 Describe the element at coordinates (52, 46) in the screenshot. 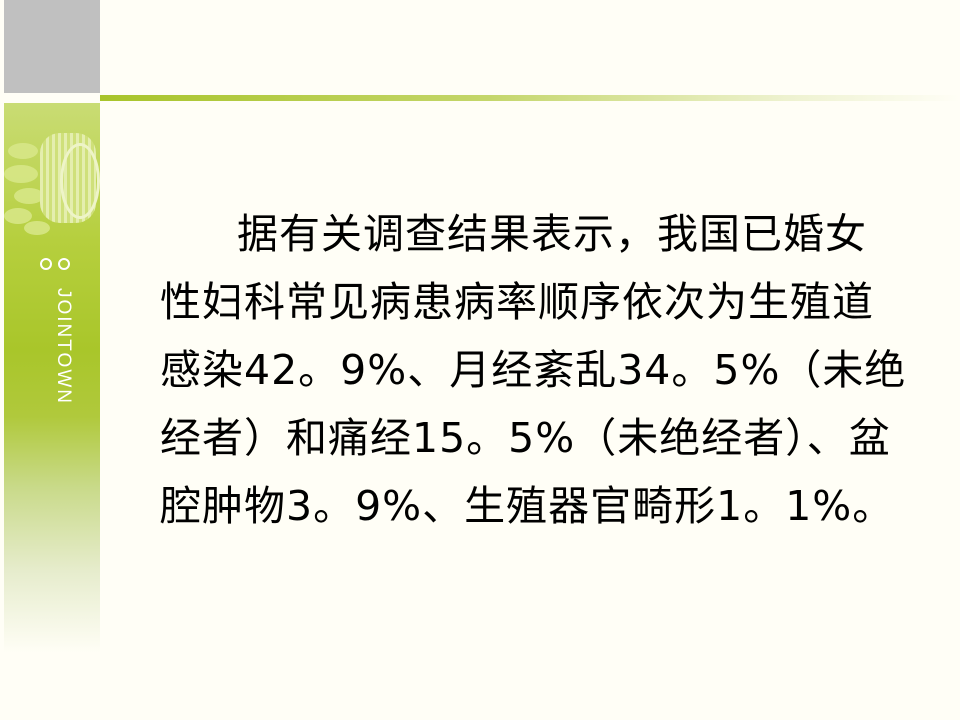

I see `header-gray-block` at that location.